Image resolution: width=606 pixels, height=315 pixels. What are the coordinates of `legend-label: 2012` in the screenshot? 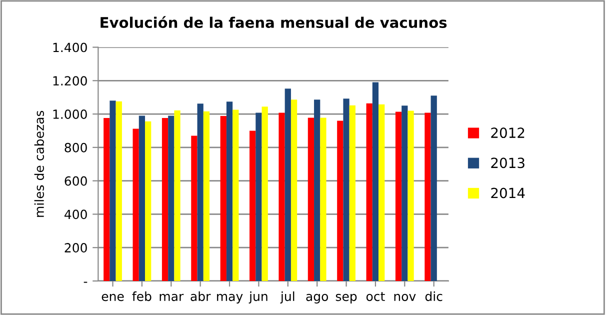 It's located at (507, 133).